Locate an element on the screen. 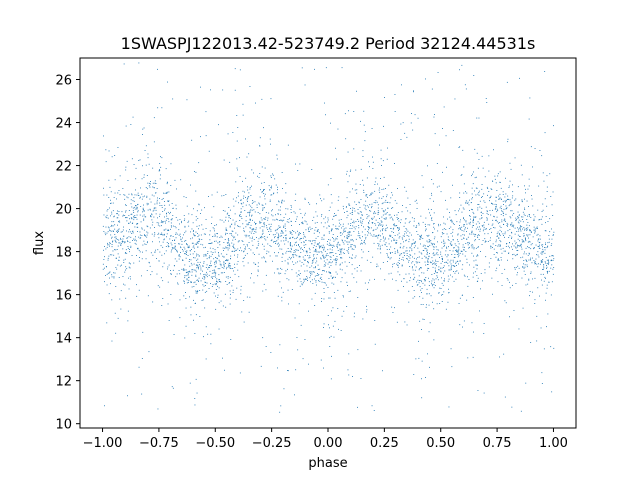 The height and width of the screenshot is (480, 640). x-tick-label: 0.75 is located at coordinates (497, 443).